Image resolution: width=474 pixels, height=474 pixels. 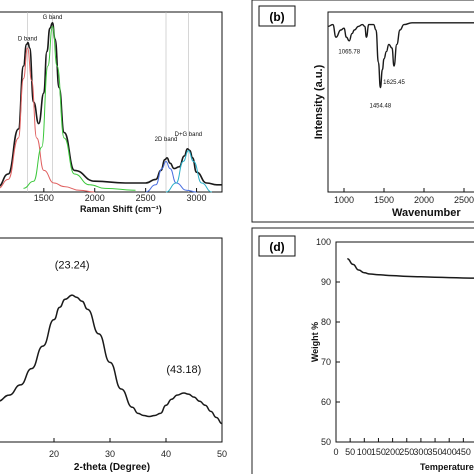 What do you see at coordinates (381, 106) in the screenshot?
I see `panel-b-annotation: 1454.48` at bounding box center [381, 106].